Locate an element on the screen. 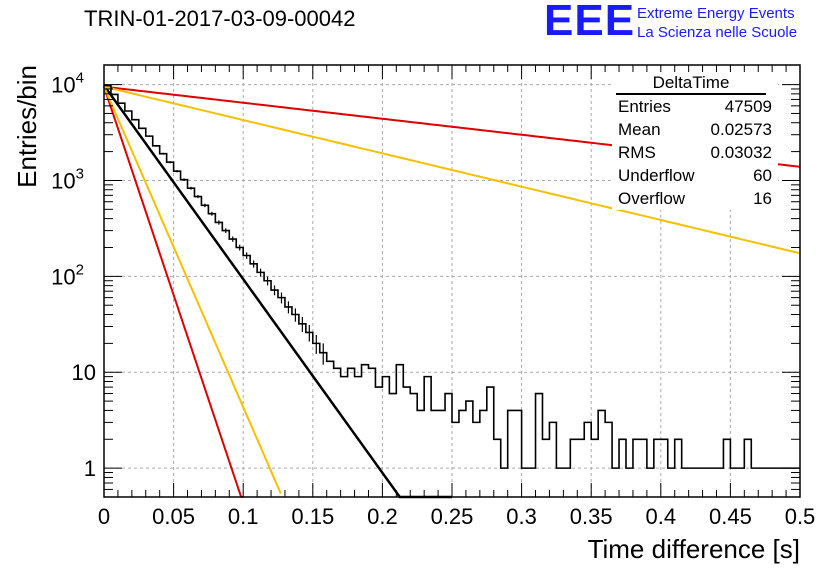 The height and width of the screenshot is (572, 836). stats-row-underflow: Underflow 60 is located at coordinates (695, 175).